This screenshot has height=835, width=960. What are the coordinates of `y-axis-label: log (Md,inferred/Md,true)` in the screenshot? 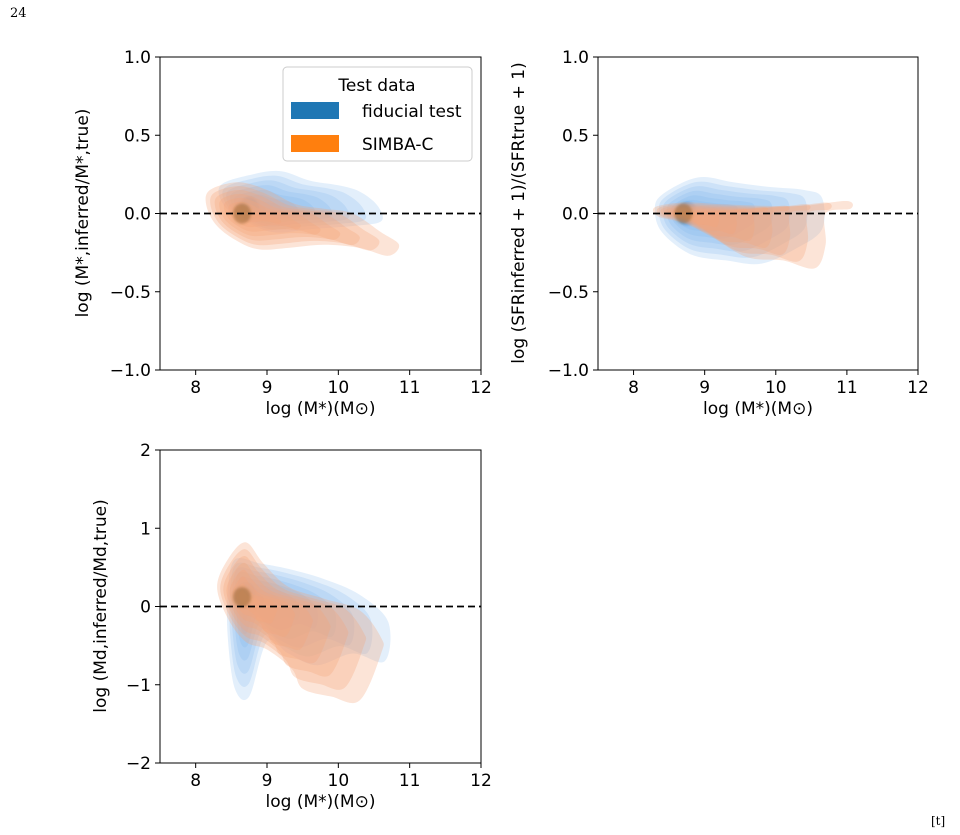 It's located at (101, 605).